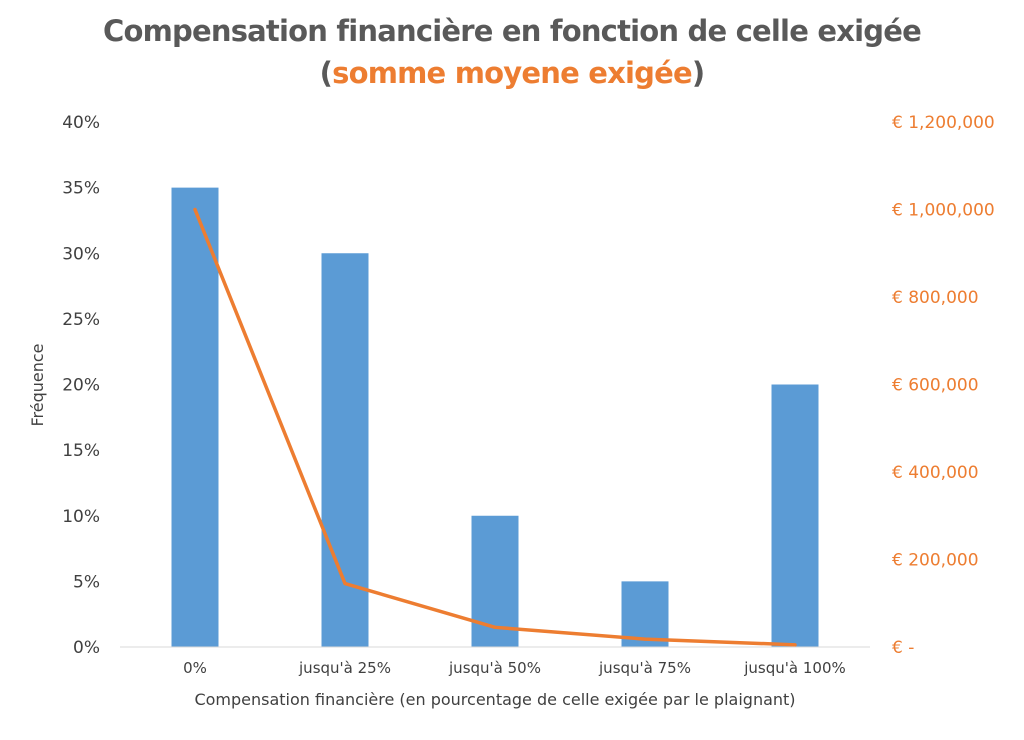 This screenshot has height=740, width=1024. I want to click on subtitle-highlight: somme moyene exigée, so click(512, 73).